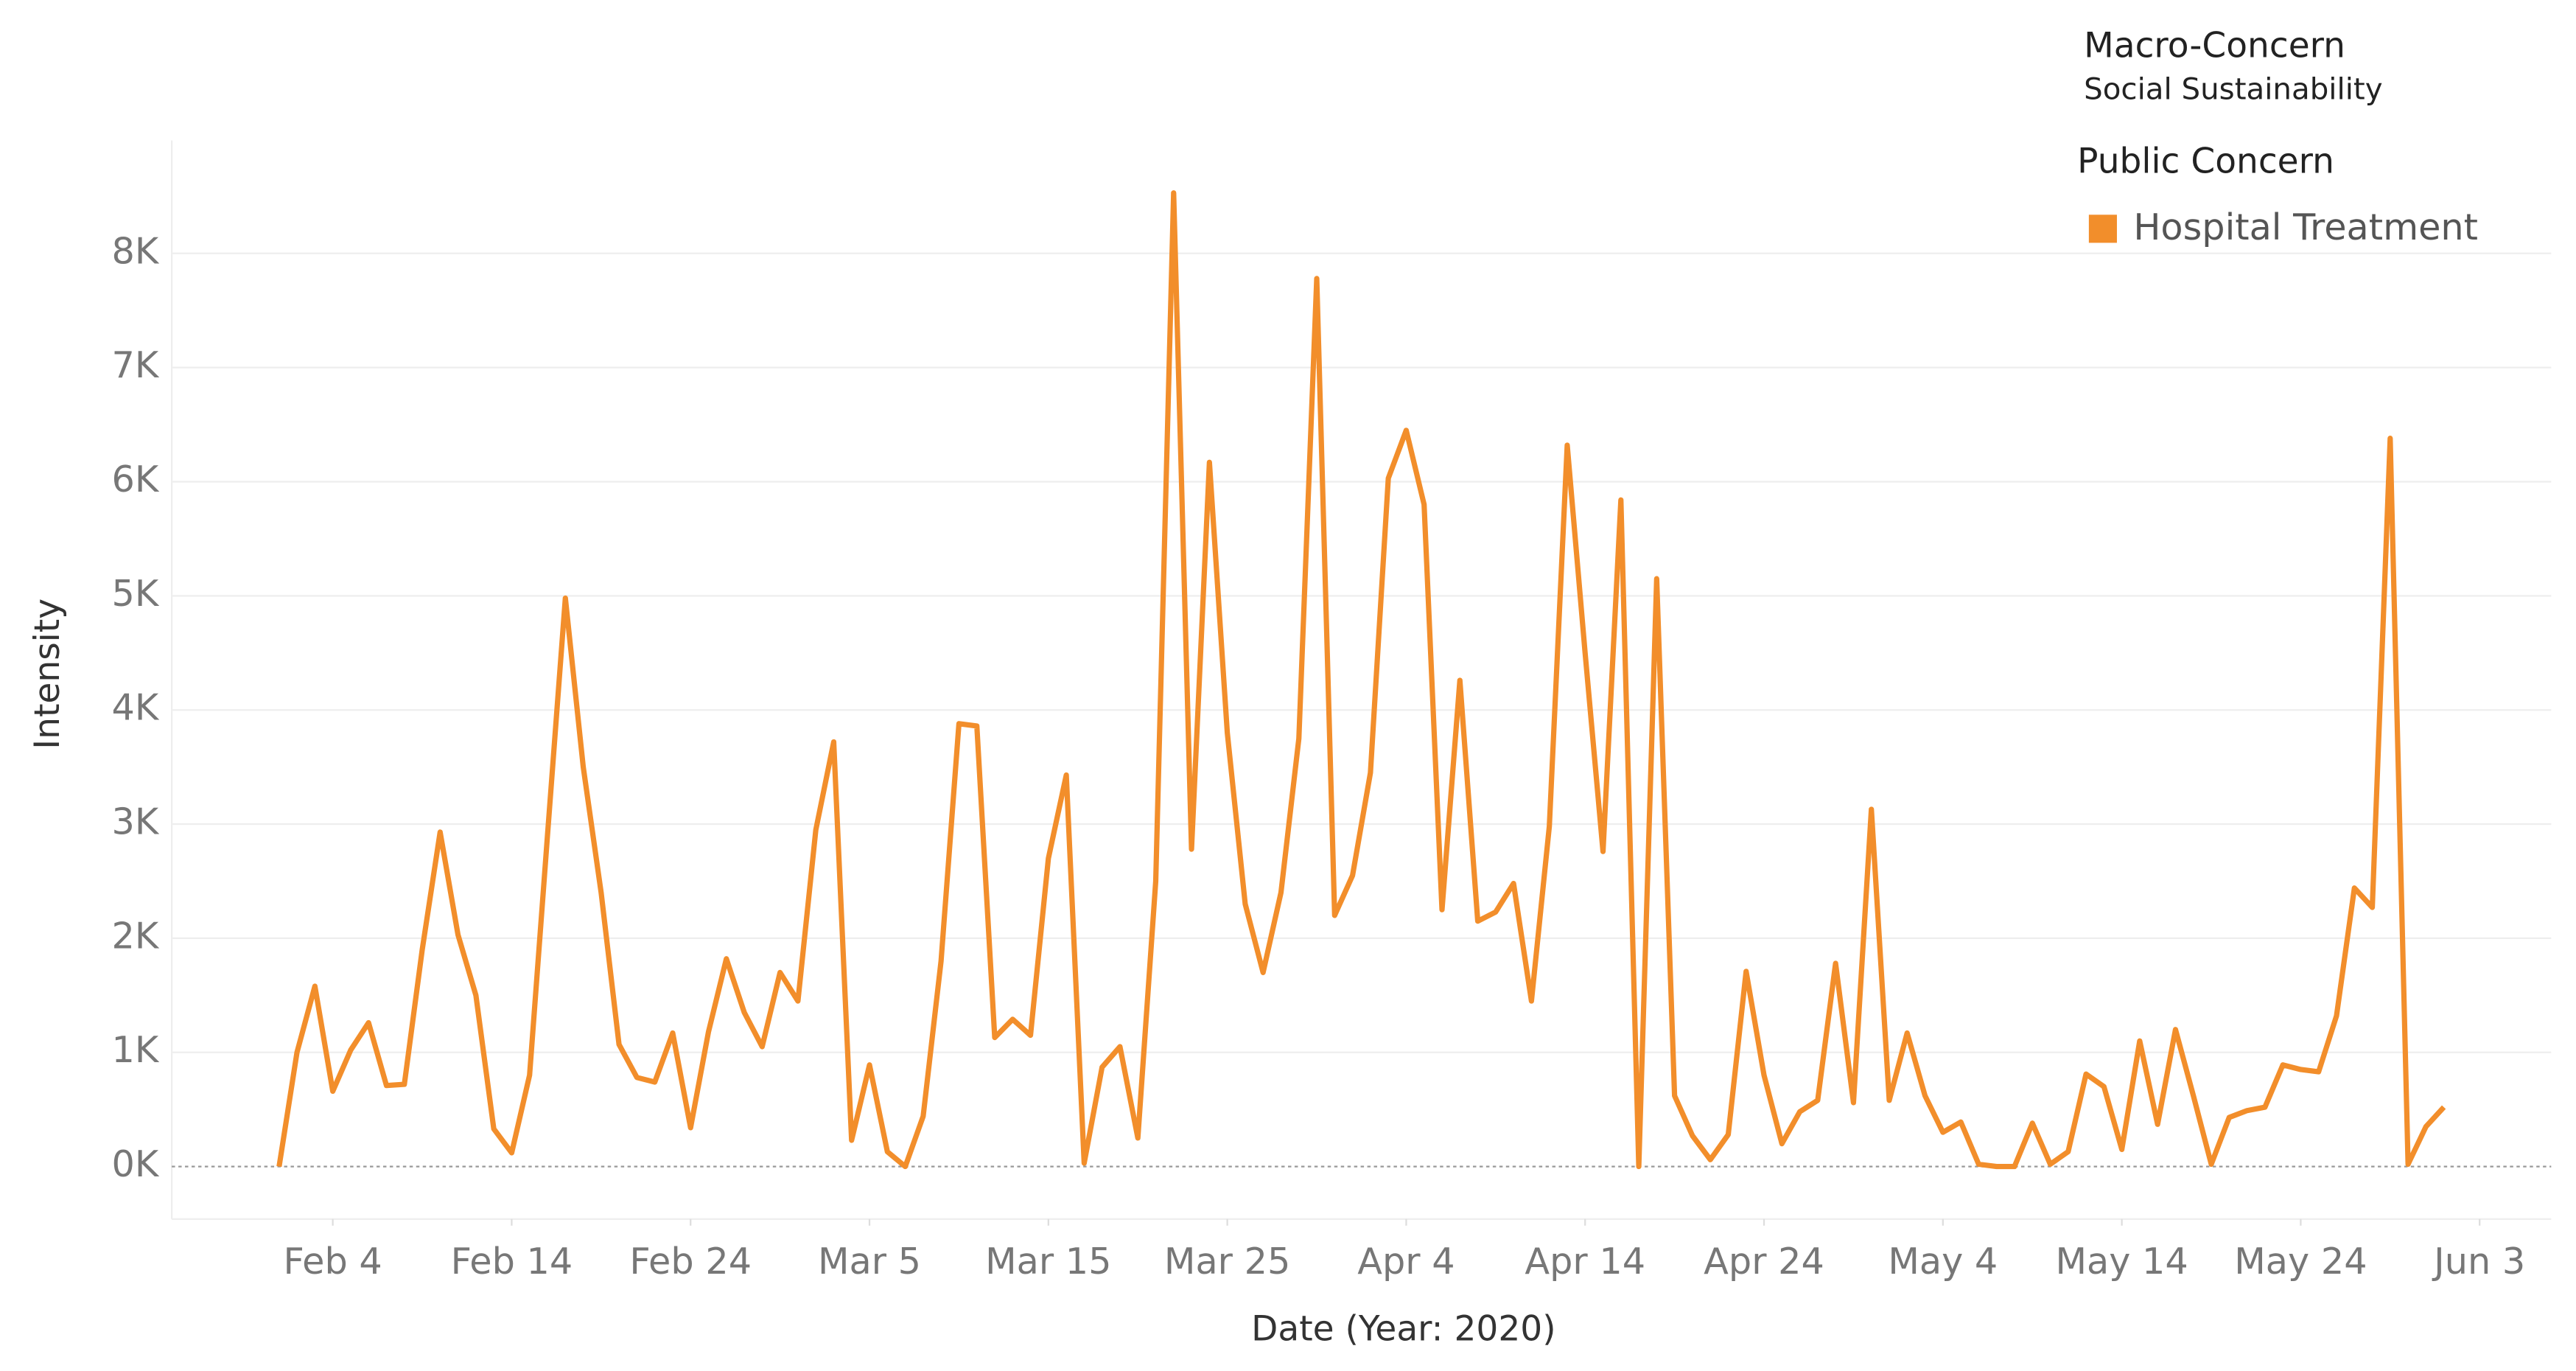  Describe the element at coordinates (690, 1261) in the screenshot. I see `x-tick-label: Feb 24` at that location.